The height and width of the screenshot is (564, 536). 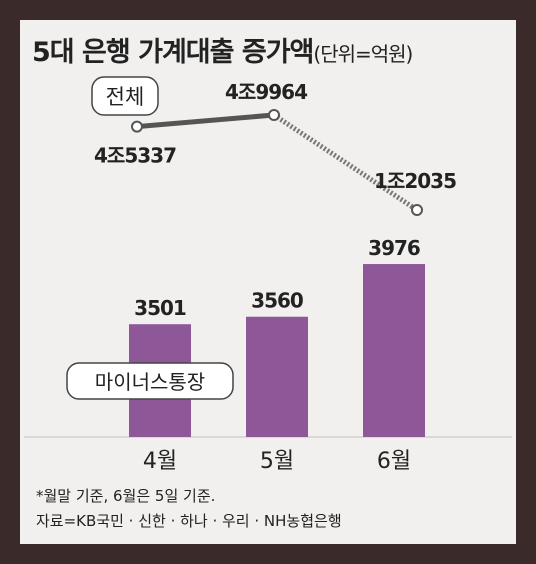 I want to click on footnote-source: 자료=KB국민 · 신한 · 하나 · 우리 · NH농협은행, so click(x=189, y=521).